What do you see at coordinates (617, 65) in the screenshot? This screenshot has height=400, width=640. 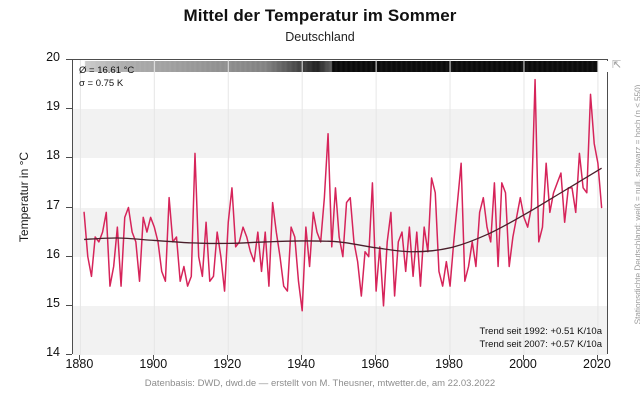 I see `up-arrow-icon: ⇱` at bounding box center [617, 65].